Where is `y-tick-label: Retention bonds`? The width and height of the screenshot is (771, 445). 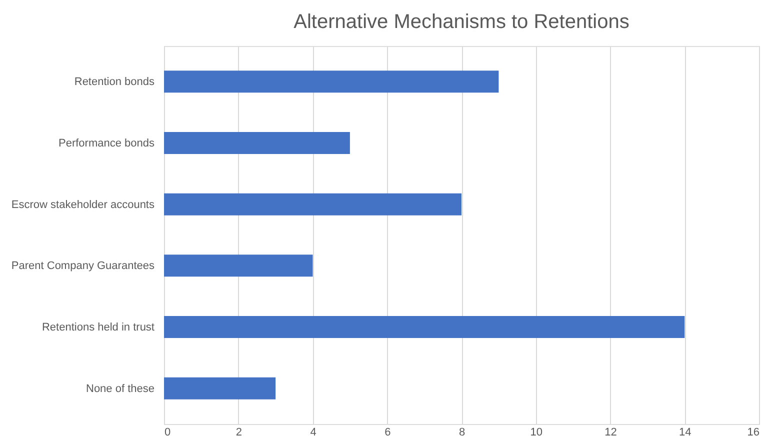
y-tick-label: Retention bonds is located at coordinates (114, 82).